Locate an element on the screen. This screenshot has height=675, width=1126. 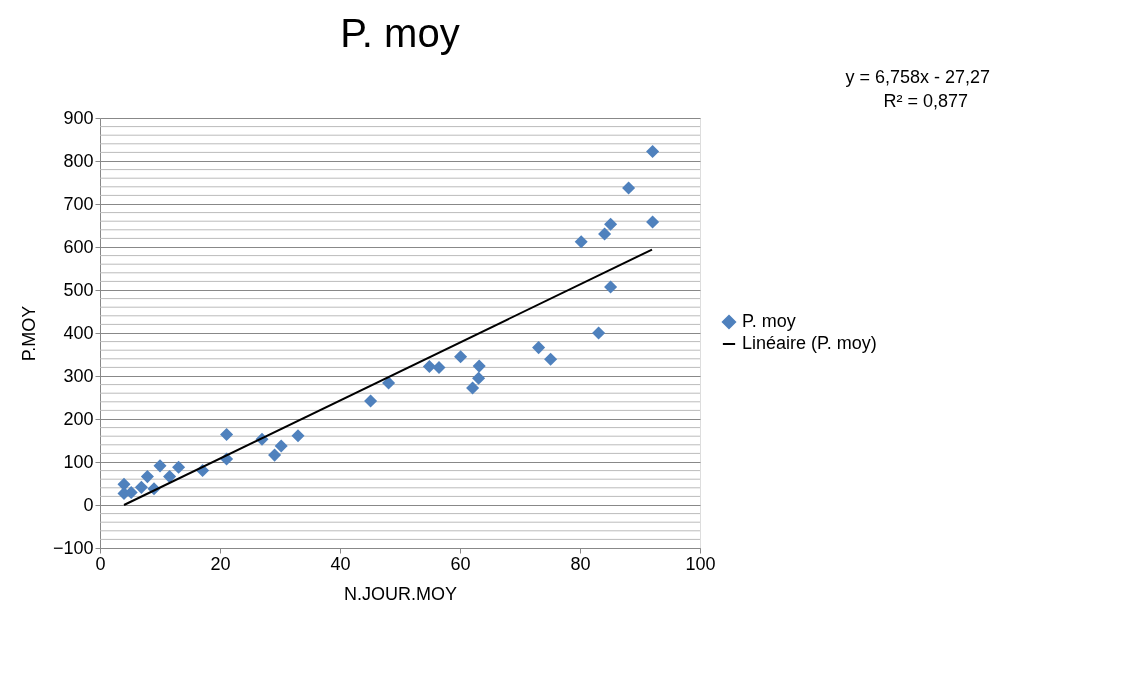
chart-title: P. moy is located at coordinates (400, 33).